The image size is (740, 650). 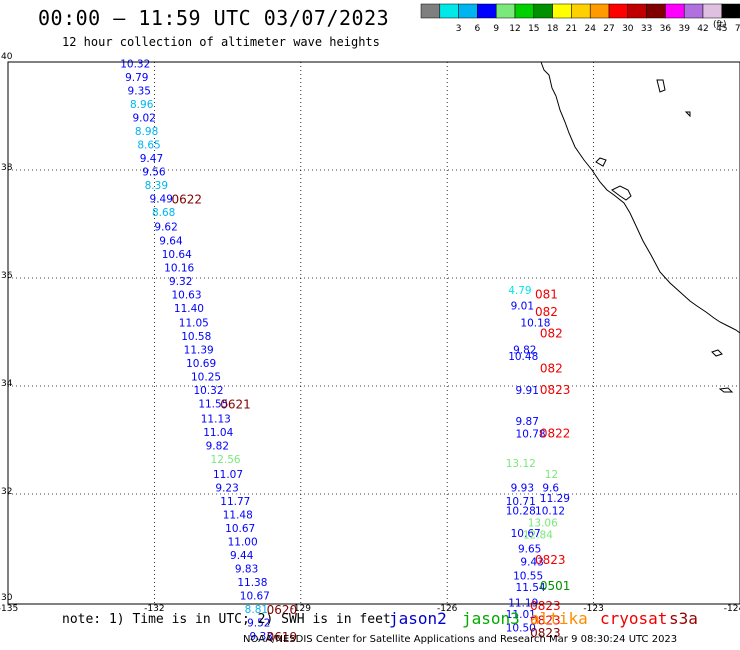 What do you see at coordinates (218, 433) in the screenshot?
I see `swh-point: 11.04` at bounding box center [218, 433].